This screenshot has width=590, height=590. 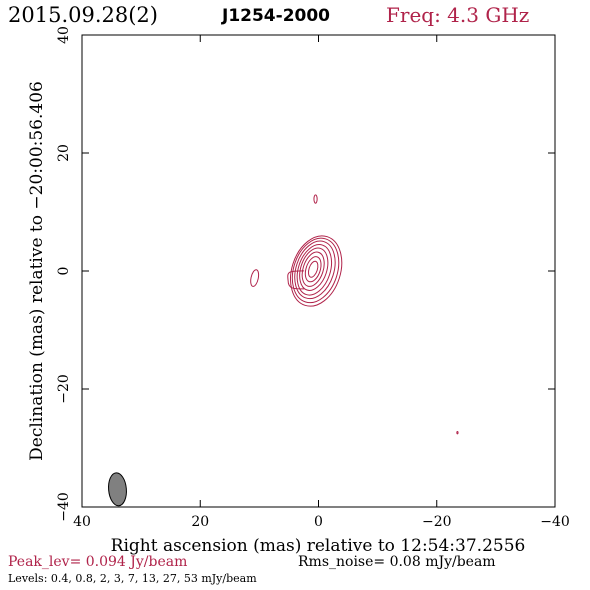 What do you see at coordinates (354, 314) in the screenshot?
I see `contour-map` at bounding box center [354, 314].